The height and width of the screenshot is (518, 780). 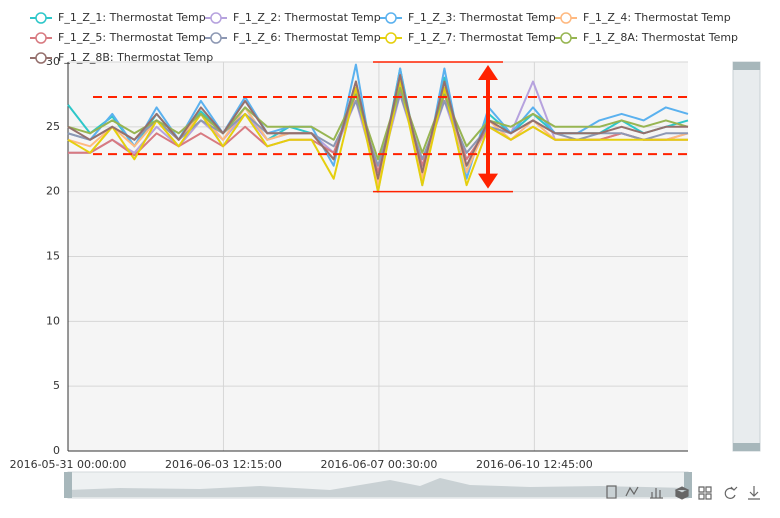 I want to click on legend-item: F_1_Z_7: Thermostat Temp, so click(x=468, y=37).